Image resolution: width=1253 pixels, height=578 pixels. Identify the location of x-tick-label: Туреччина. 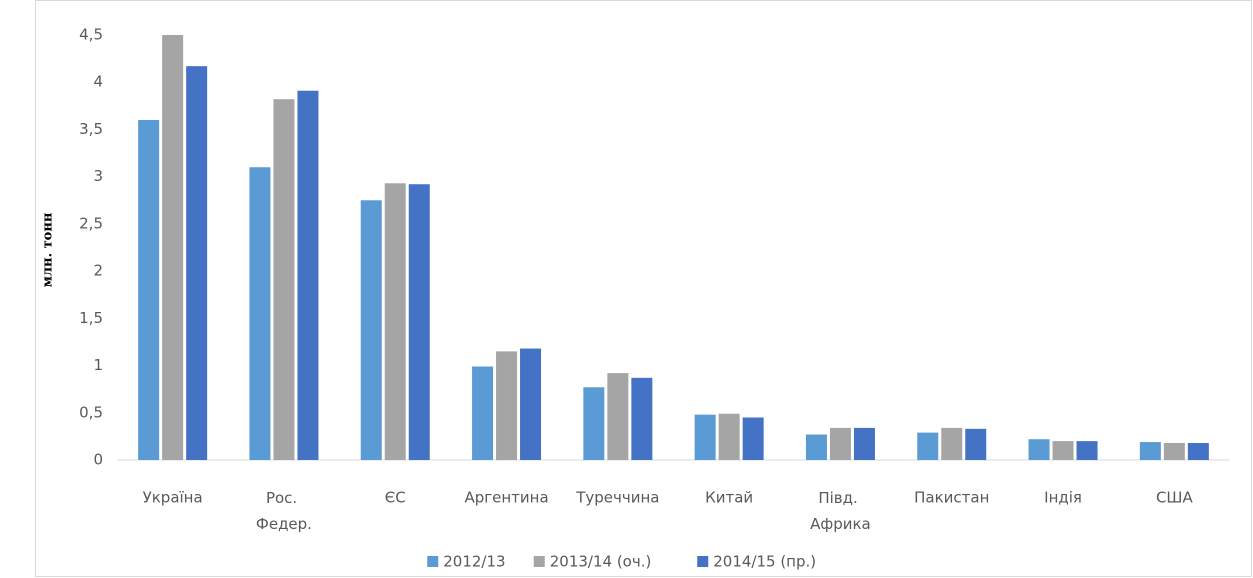
(617, 498).